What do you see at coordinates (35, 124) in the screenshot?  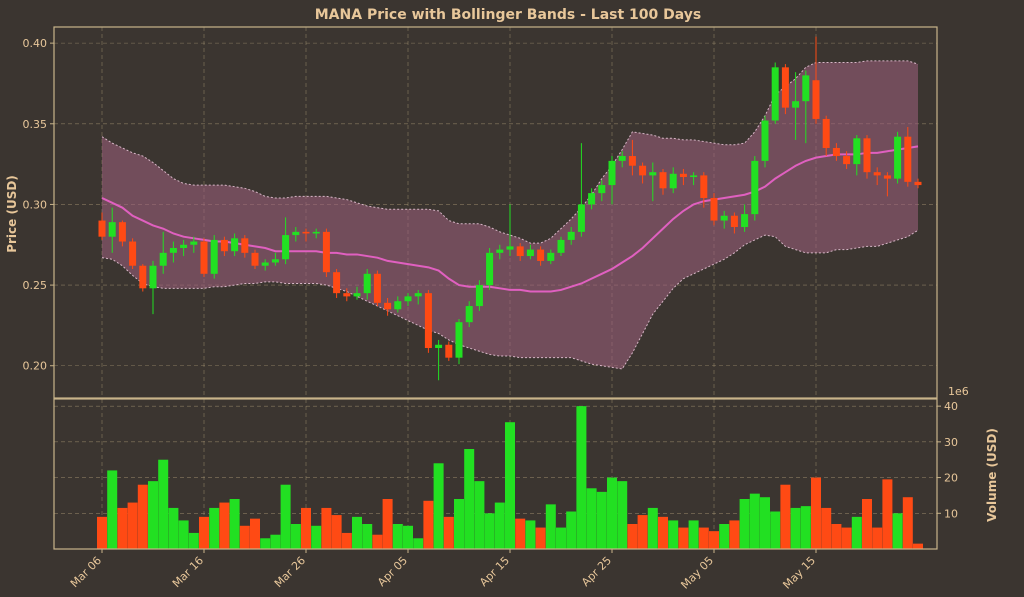 I see `price-tick-label: 0.35` at bounding box center [35, 124].